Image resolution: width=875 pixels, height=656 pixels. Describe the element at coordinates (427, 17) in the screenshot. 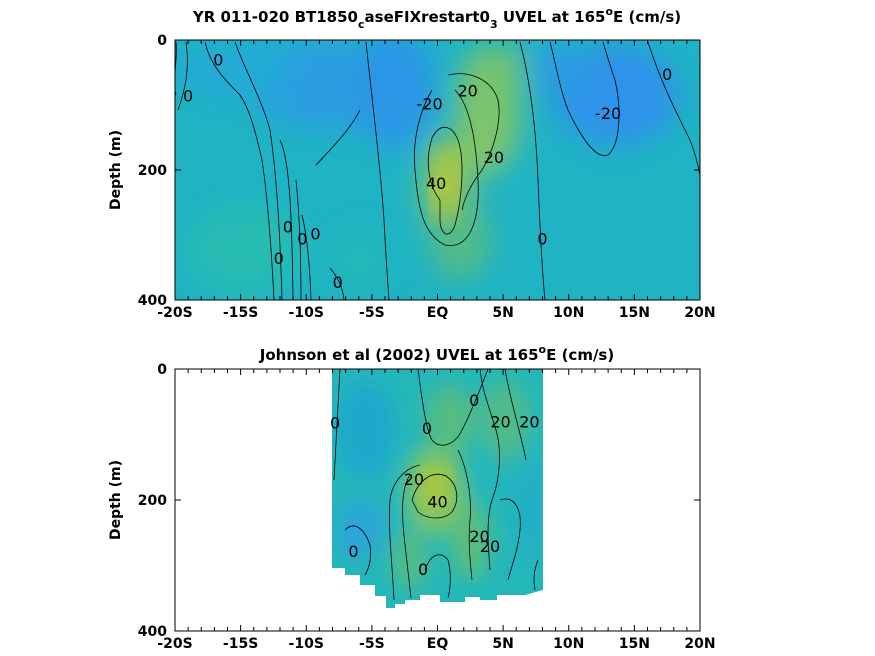

I see `title-top-mid: aseFIXrestart0` at that location.